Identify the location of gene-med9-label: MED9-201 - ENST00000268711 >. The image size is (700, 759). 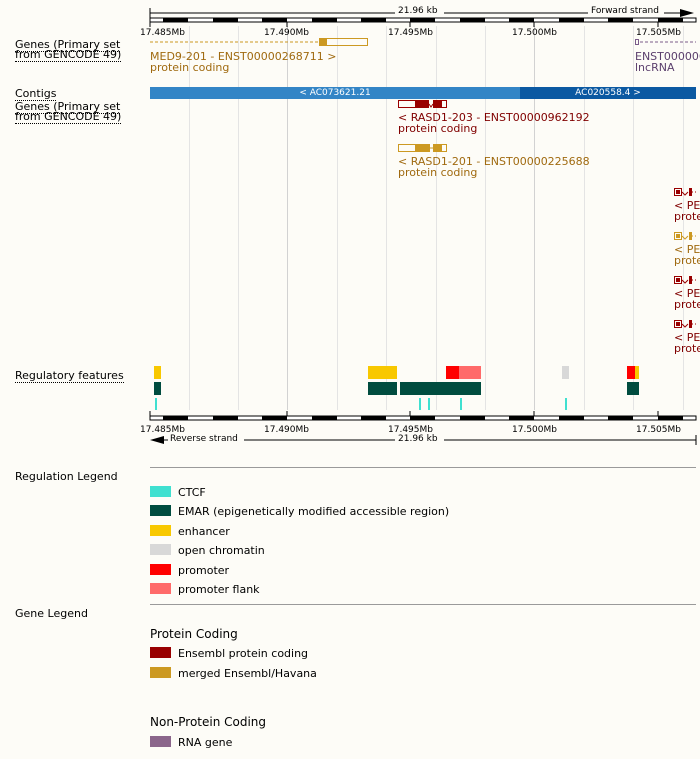
(243, 56).